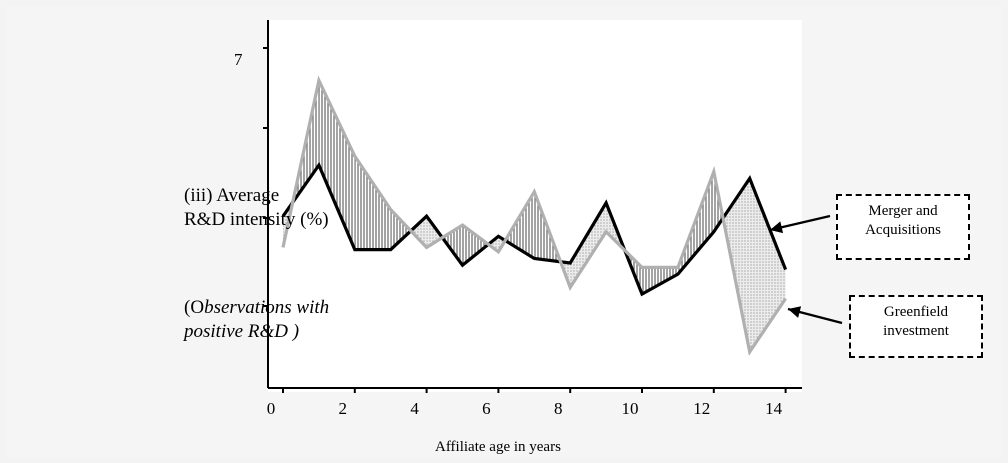  What do you see at coordinates (525, 408) in the screenshot?
I see `x-tick-labels: 0 2 4 6 8 10 12 14` at bounding box center [525, 408].